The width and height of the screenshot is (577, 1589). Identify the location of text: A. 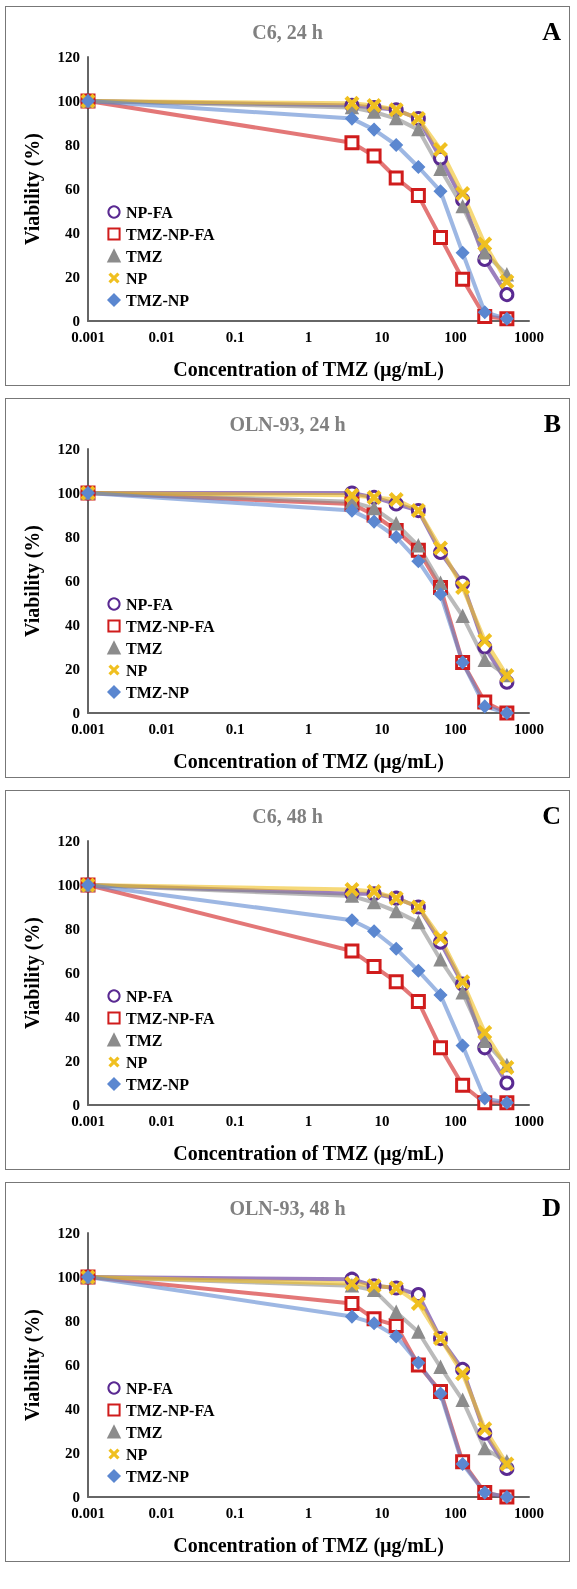
(551, 32).